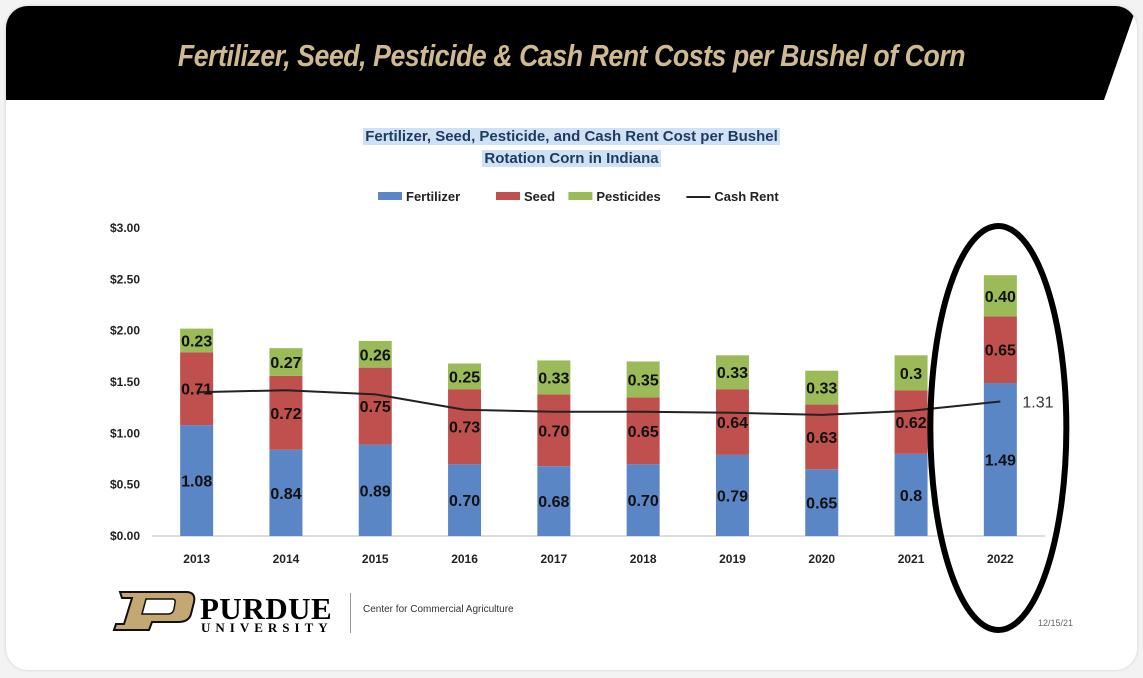 Image resolution: width=1143 pixels, height=678 pixels. I want to click on bar-fertilizer-2020, so click(822, 502).